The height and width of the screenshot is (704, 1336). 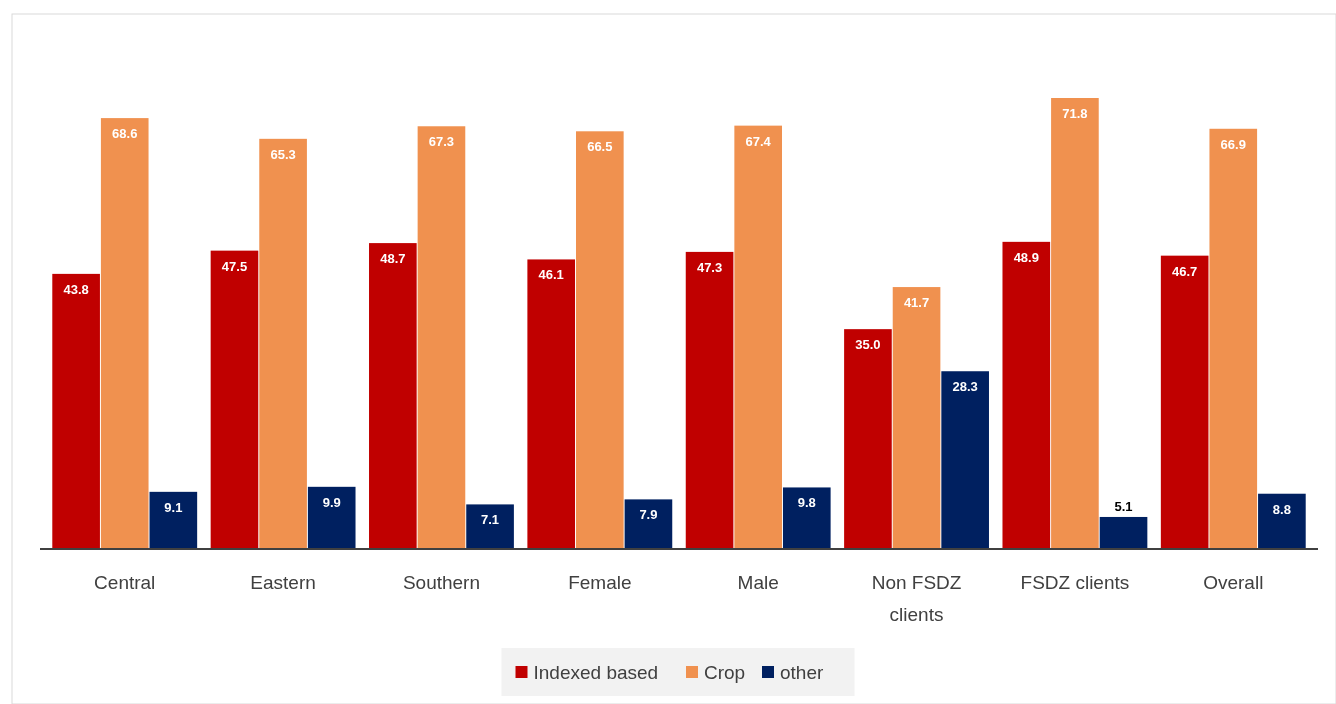 I want to click on legend-label: other, so click(x=802, y=672).